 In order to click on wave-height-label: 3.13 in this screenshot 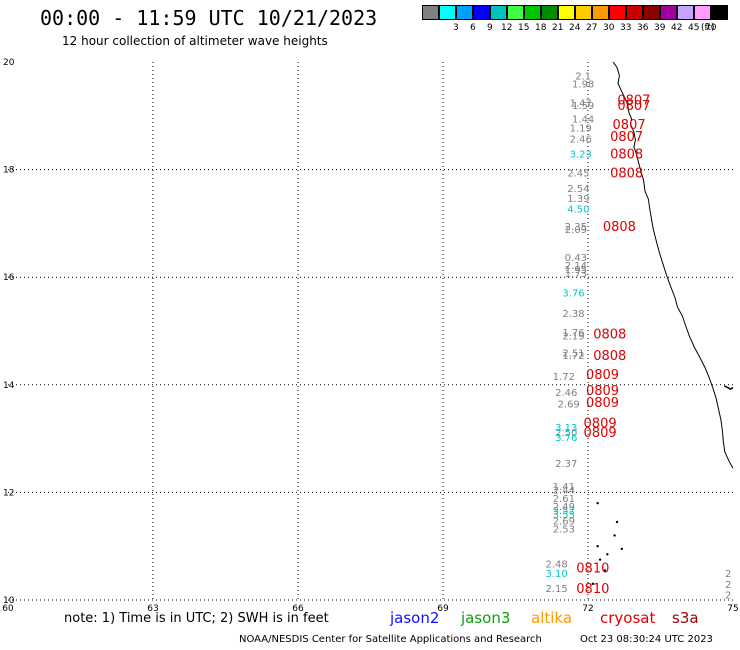, I will do `click(566, 428)`.